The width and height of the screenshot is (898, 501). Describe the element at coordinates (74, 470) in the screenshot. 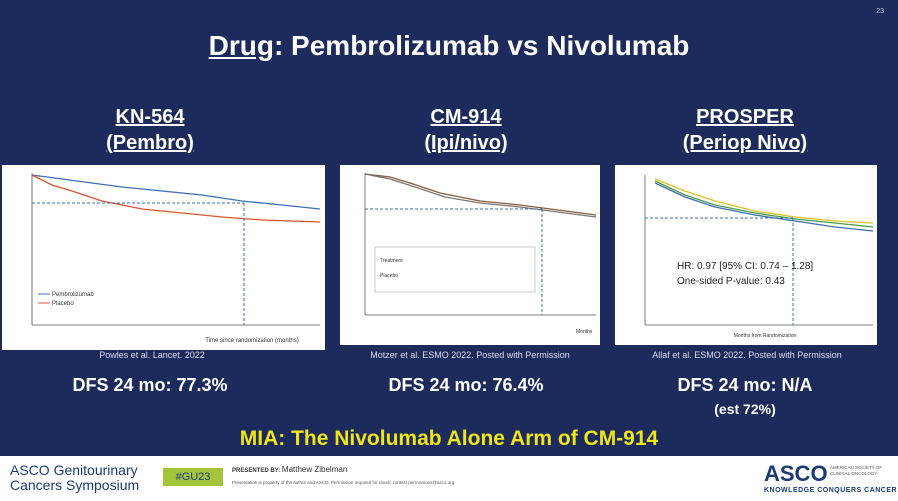

I see `meeting-line: ASCO Genitourinary` at that location.